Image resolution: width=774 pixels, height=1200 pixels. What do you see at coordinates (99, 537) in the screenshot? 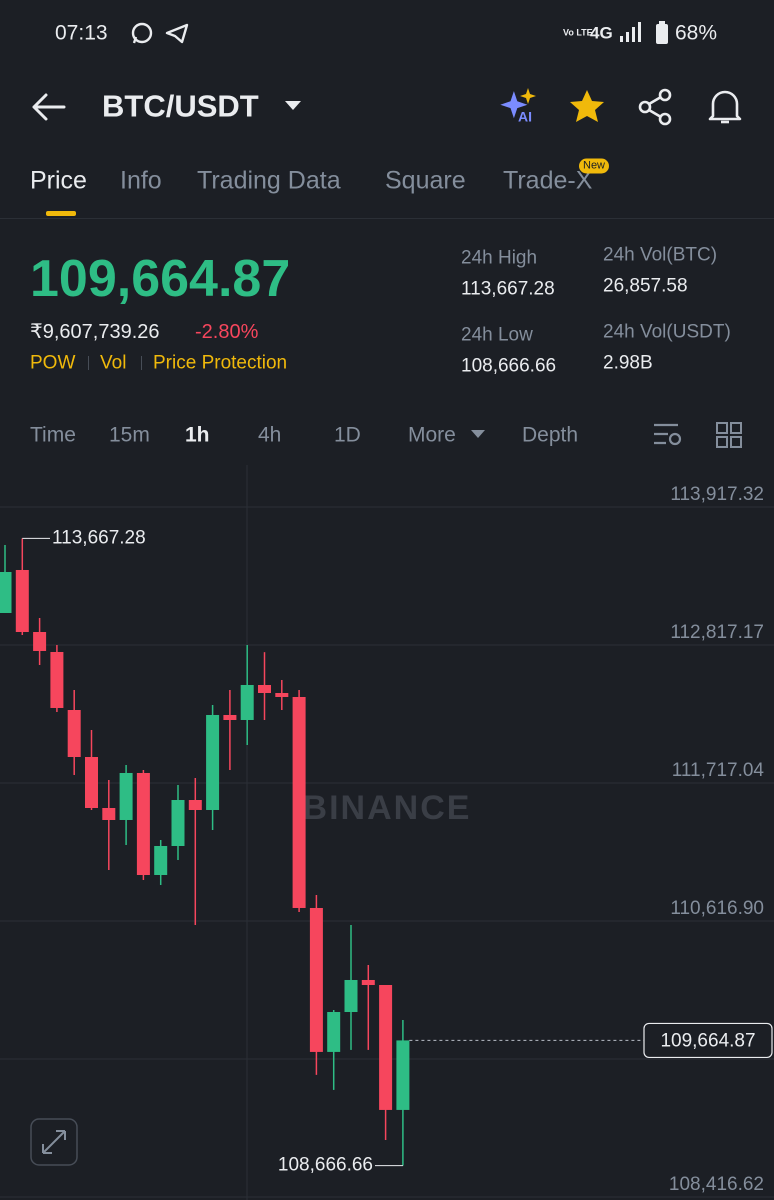
I see `high-marker-label: 113,667.28` at bounding box center [99, 537].